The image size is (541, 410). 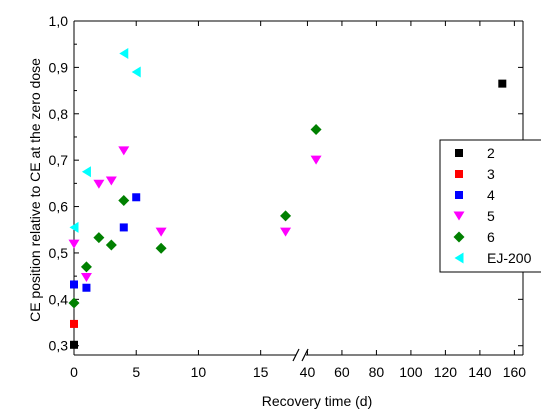 I want to click on x-axis-title: Recovery time (d), so click(x=317, y=401).